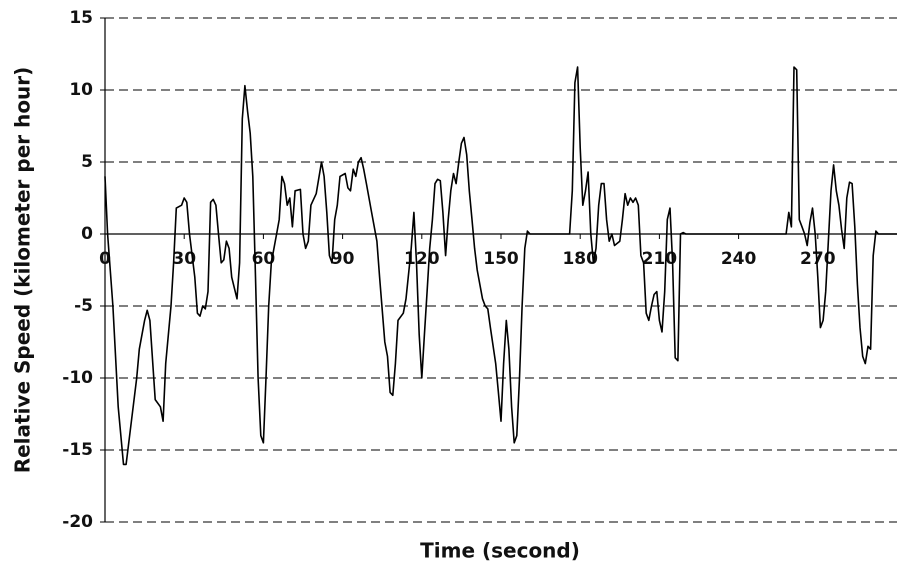 The image size is (897, 567). What do you see at coordinates (739, 259) in the screenshot?
I see `x-tick-label: 240` at bounding box center [739, 259].